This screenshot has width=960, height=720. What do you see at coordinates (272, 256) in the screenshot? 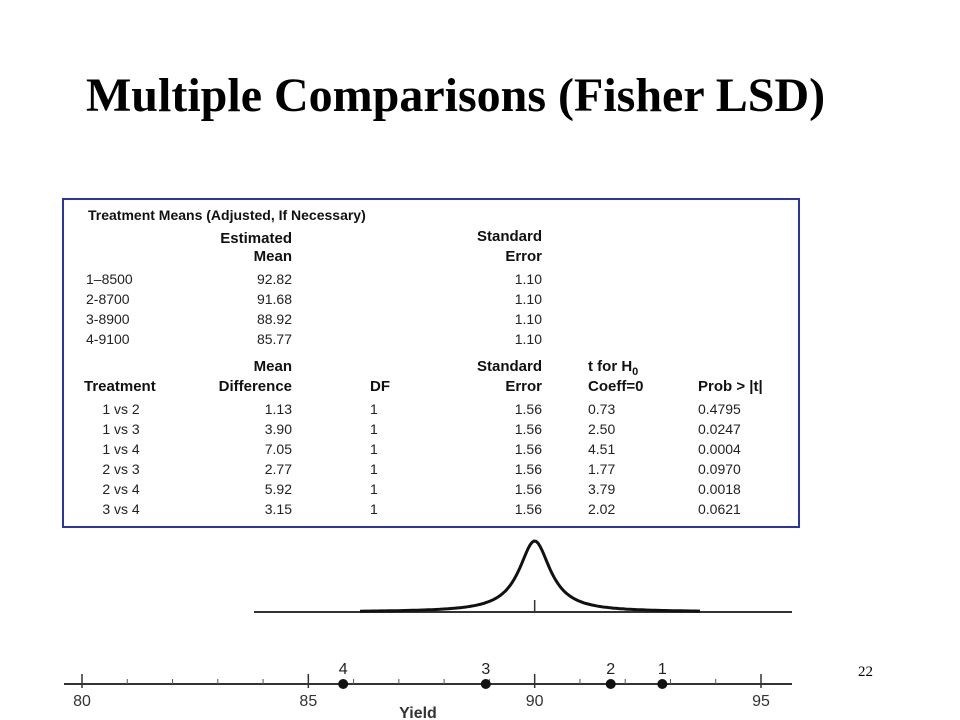
I see `estimated-header-line2: Mean` at bounding box center [272, 256].